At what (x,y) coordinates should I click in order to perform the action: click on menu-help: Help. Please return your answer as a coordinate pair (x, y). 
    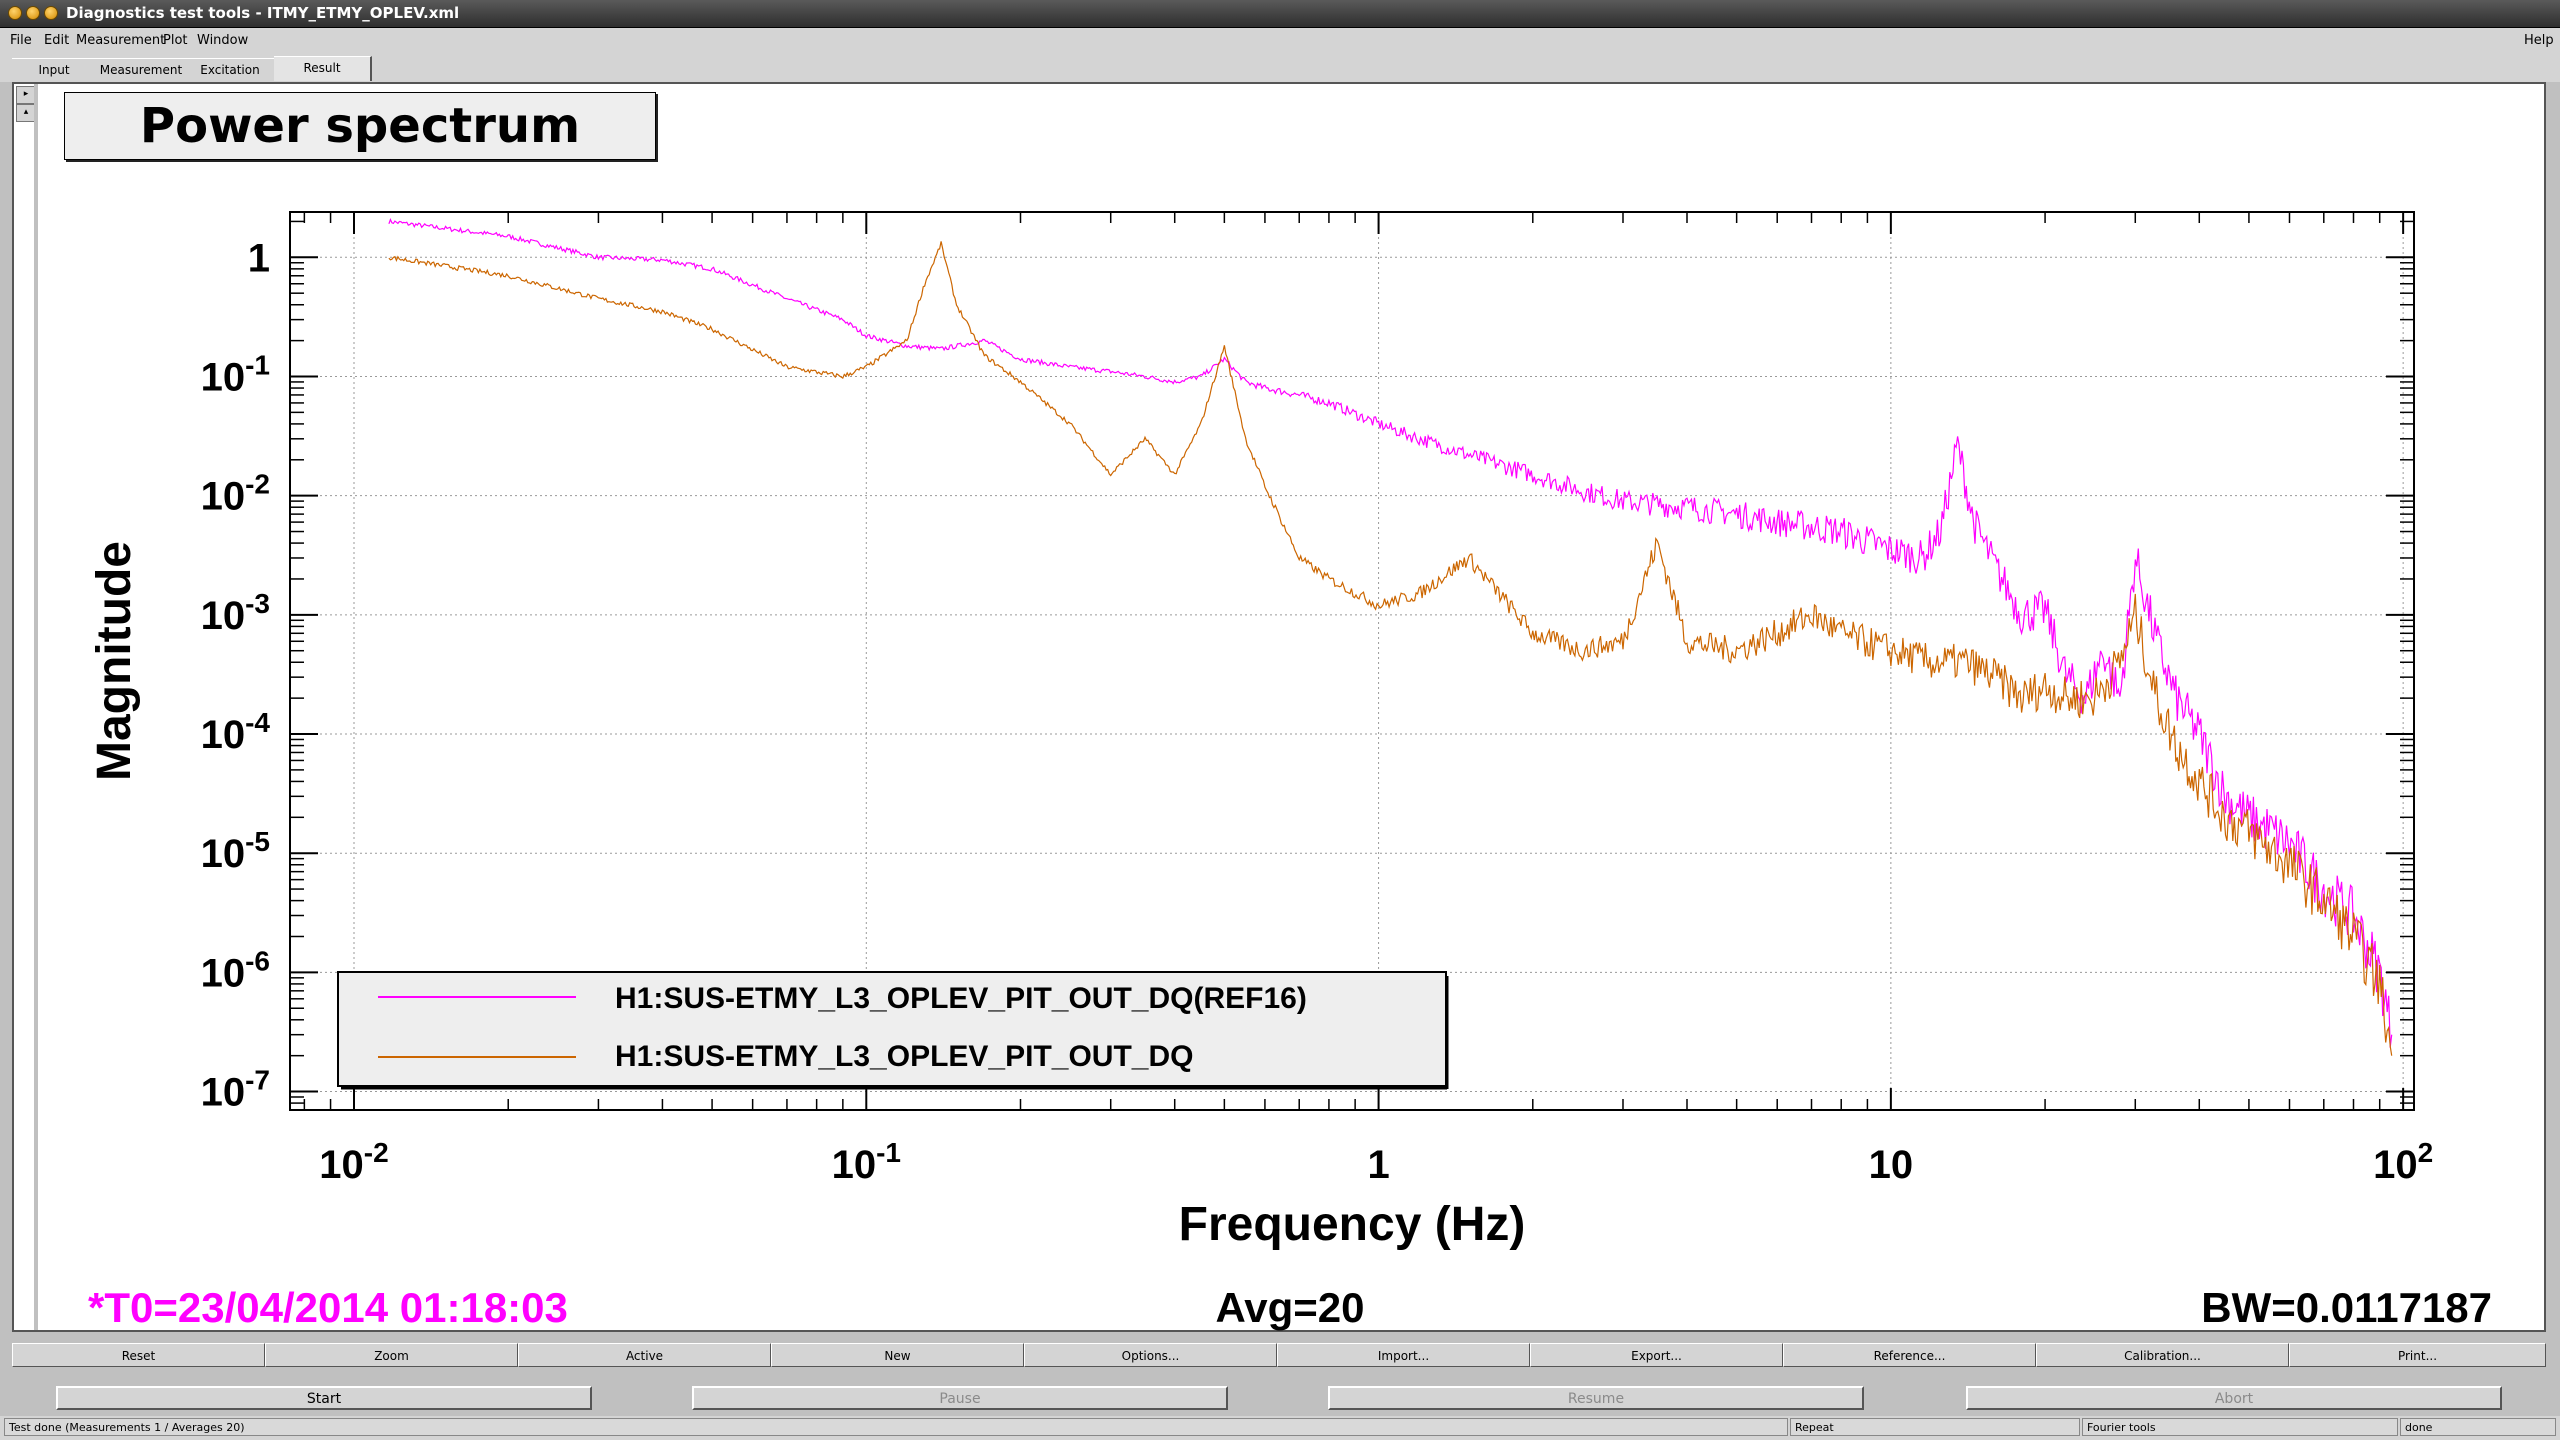
    Looking at the image, I should click on (2539, 40).